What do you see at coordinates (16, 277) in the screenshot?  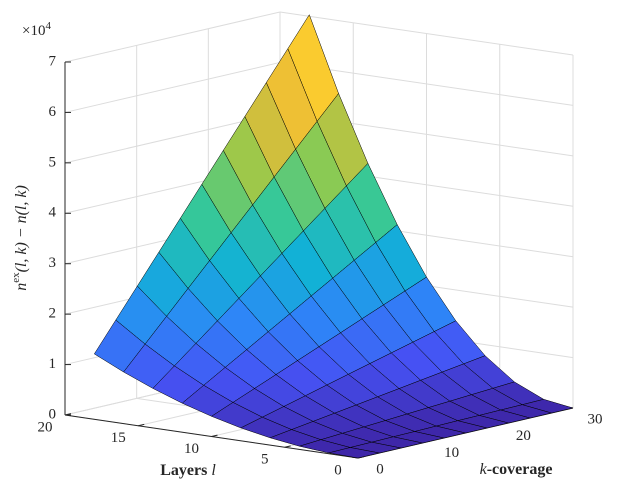 I see `z-label-sup: ex` at bounding box center [16, 277].